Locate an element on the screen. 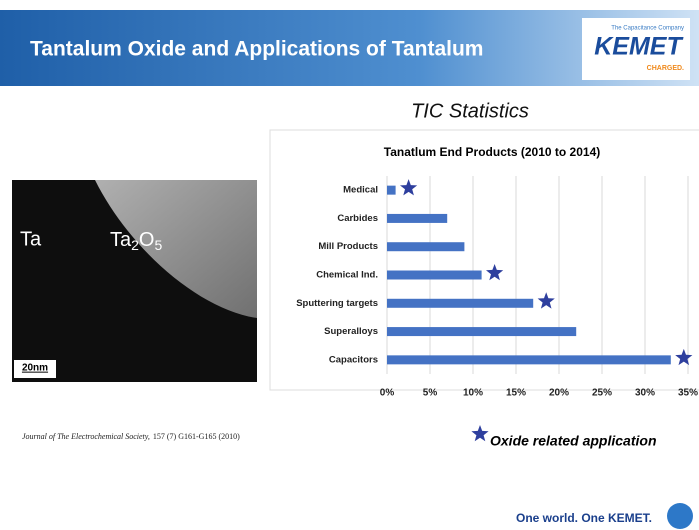 The width and height of the screenshot is (699, 530). x-tick-label: 35% is located at coordinates (688, 393).